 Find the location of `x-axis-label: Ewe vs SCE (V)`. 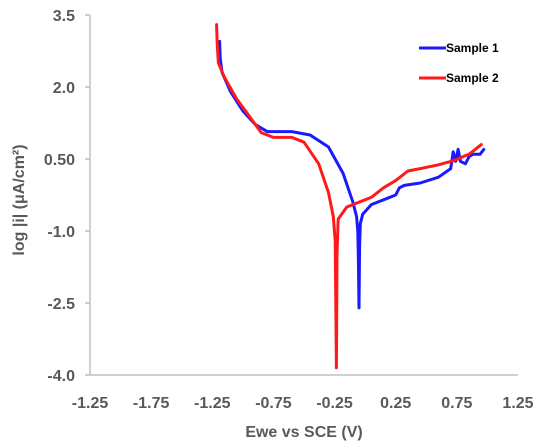

x-axis-label: Ewe vs SCE (V) is located at coordinates (303, 432).